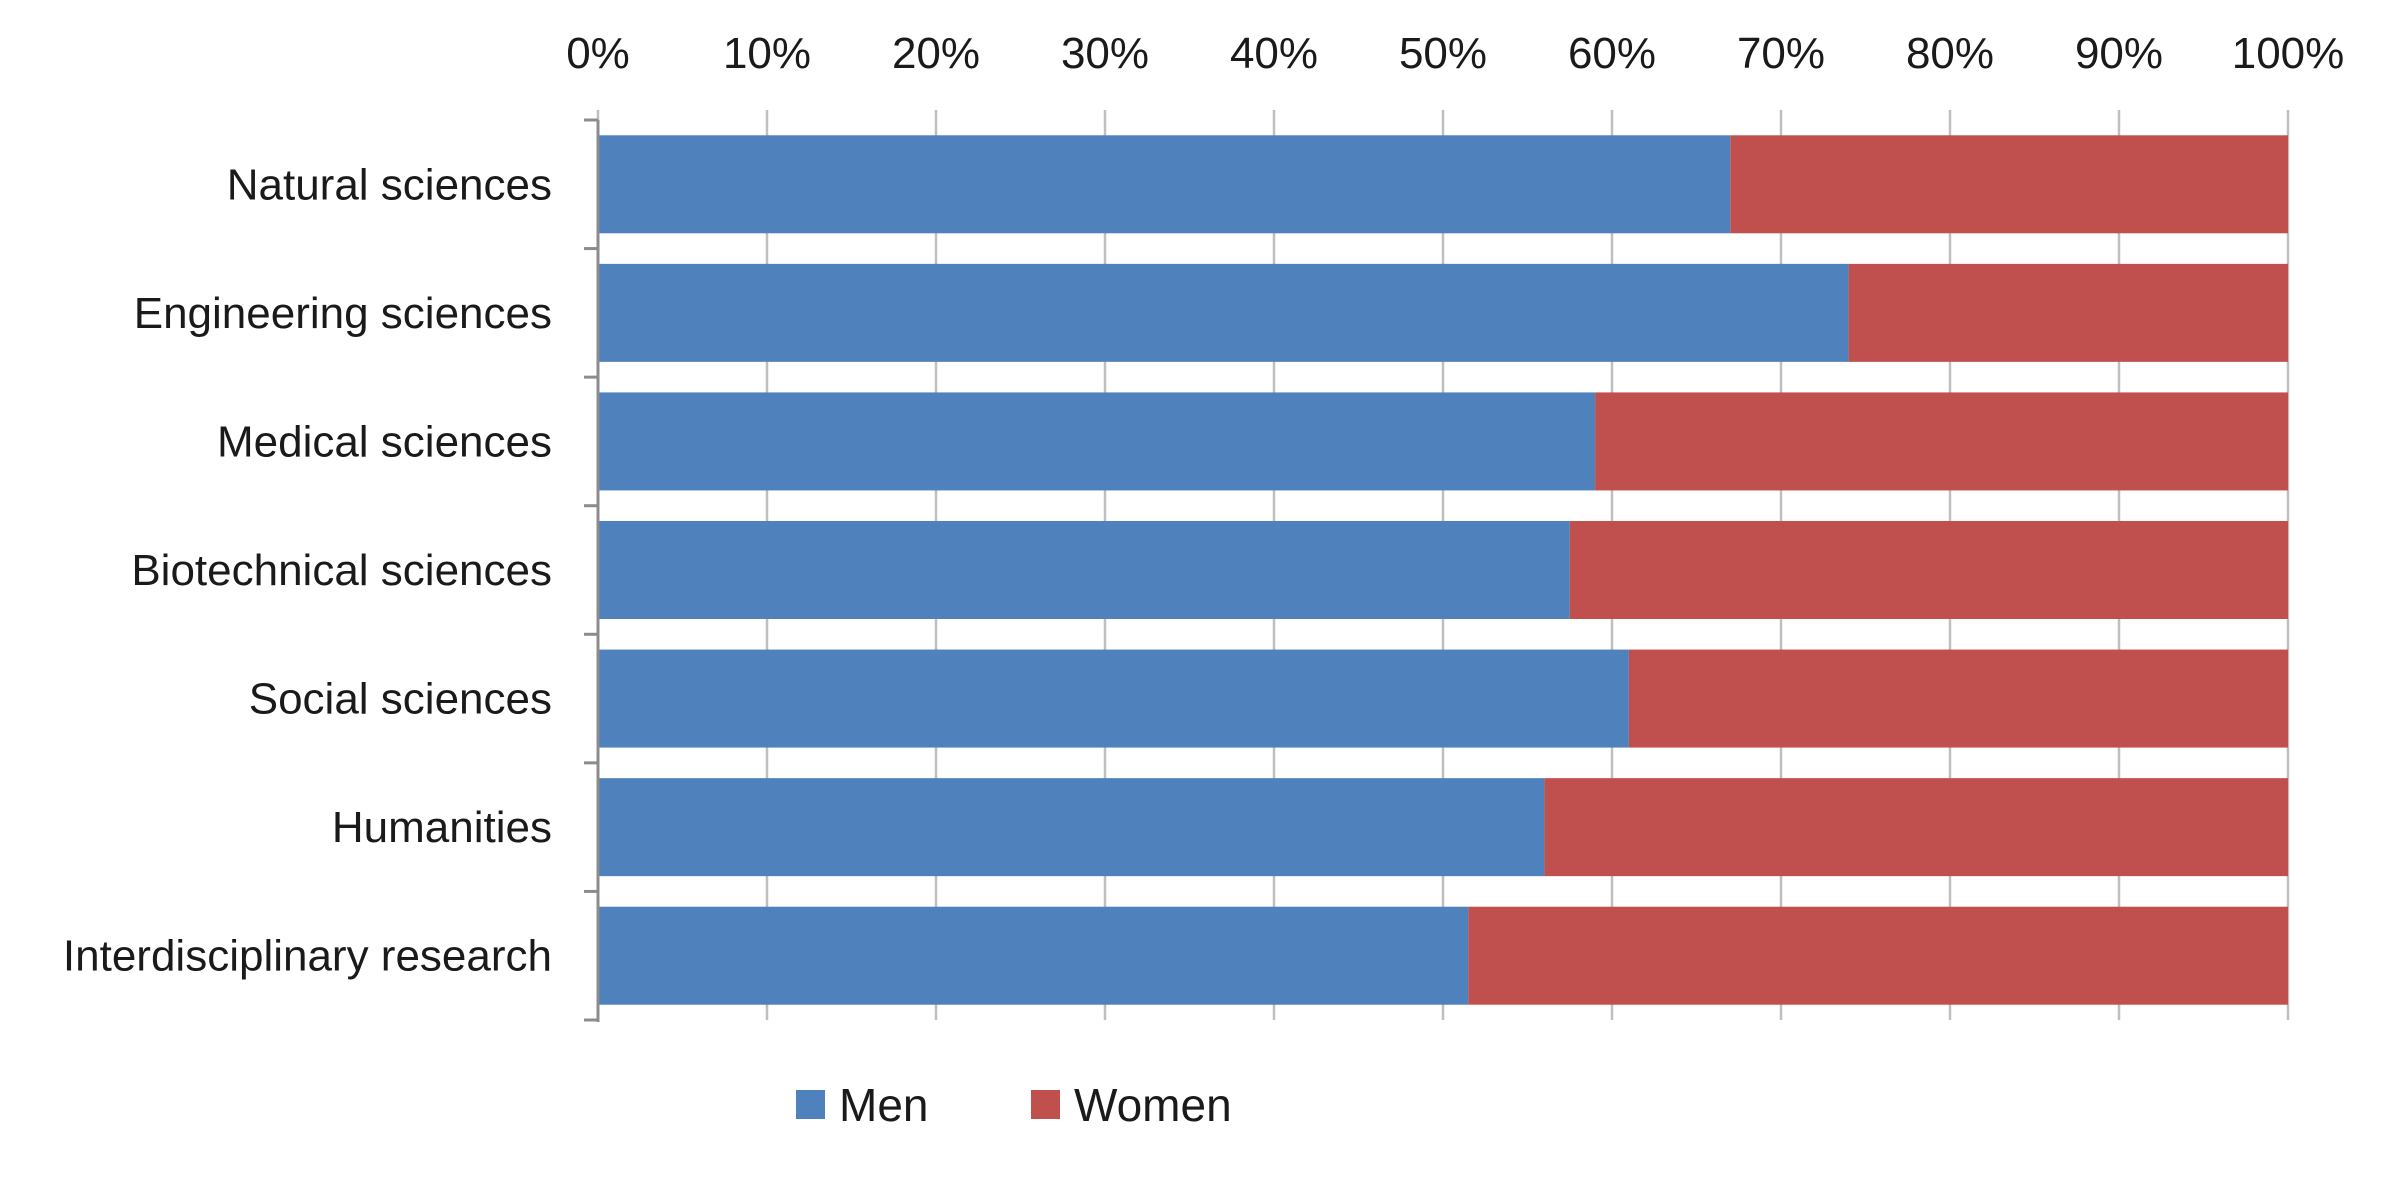 The width and height of the screenshot is (2383, 1180). I want to click on x-tick-label: 80%, so click(1950, 53).